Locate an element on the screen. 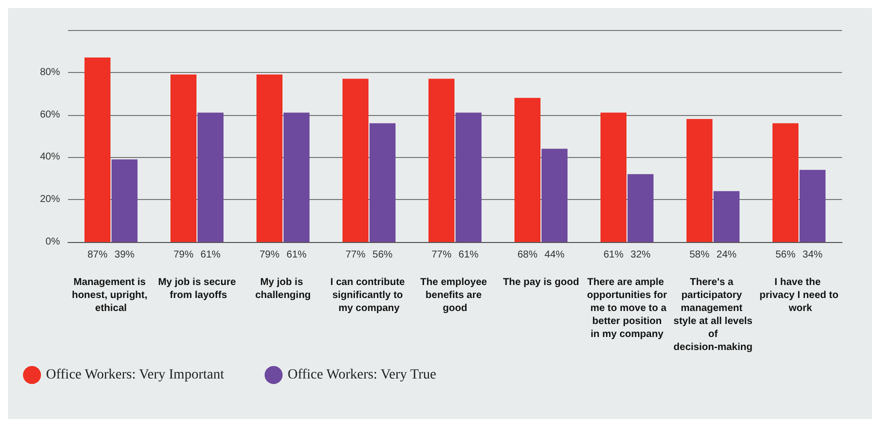 The image size is (880, 427). data-label: 68% is located at coordinates (527, 255).